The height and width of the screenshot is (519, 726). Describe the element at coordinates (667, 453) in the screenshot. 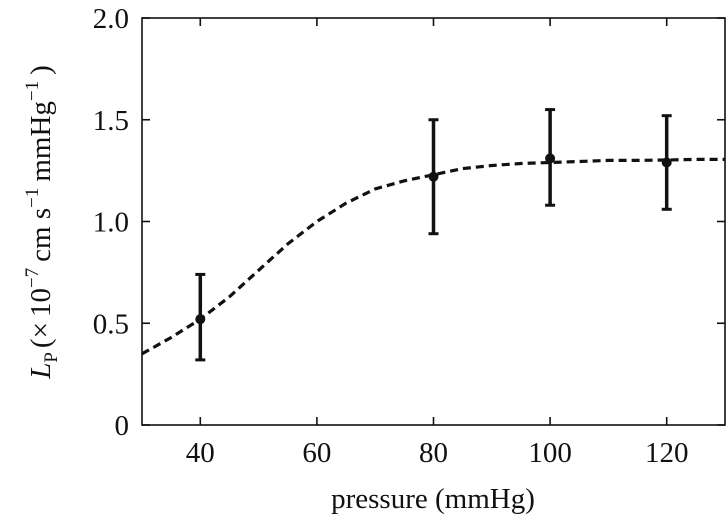

I see `x-tick-label: 120` at that location.